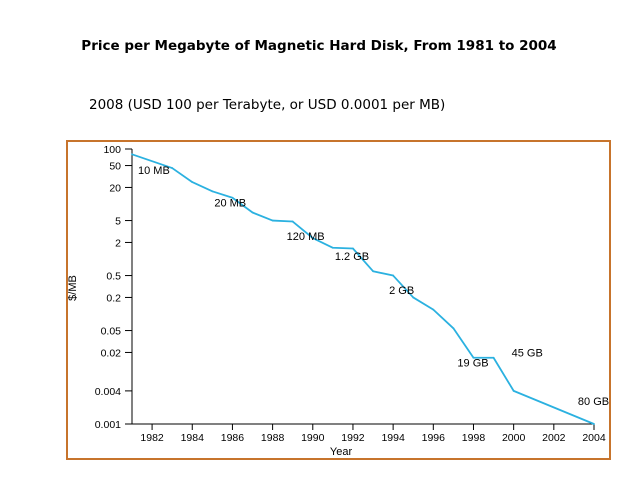 The height and width of the screenshot is (478, 638). What do you see at coordinates (111, 332) in the screenshot?
I see `y-tick-label: 0.05` at bounding box center [111, 332].